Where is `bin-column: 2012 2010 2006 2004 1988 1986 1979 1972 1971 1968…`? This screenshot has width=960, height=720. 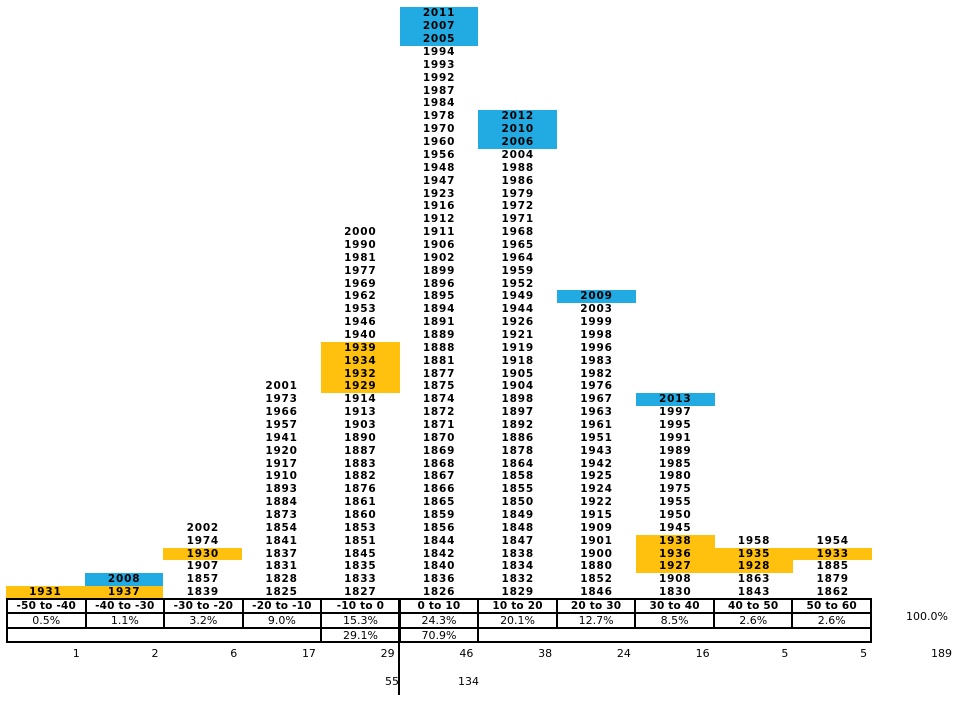 bin-column: 2012 2010 2006 2004 1988 1986 1979 1972 1971 1968… is located at coordinates (518, 354).